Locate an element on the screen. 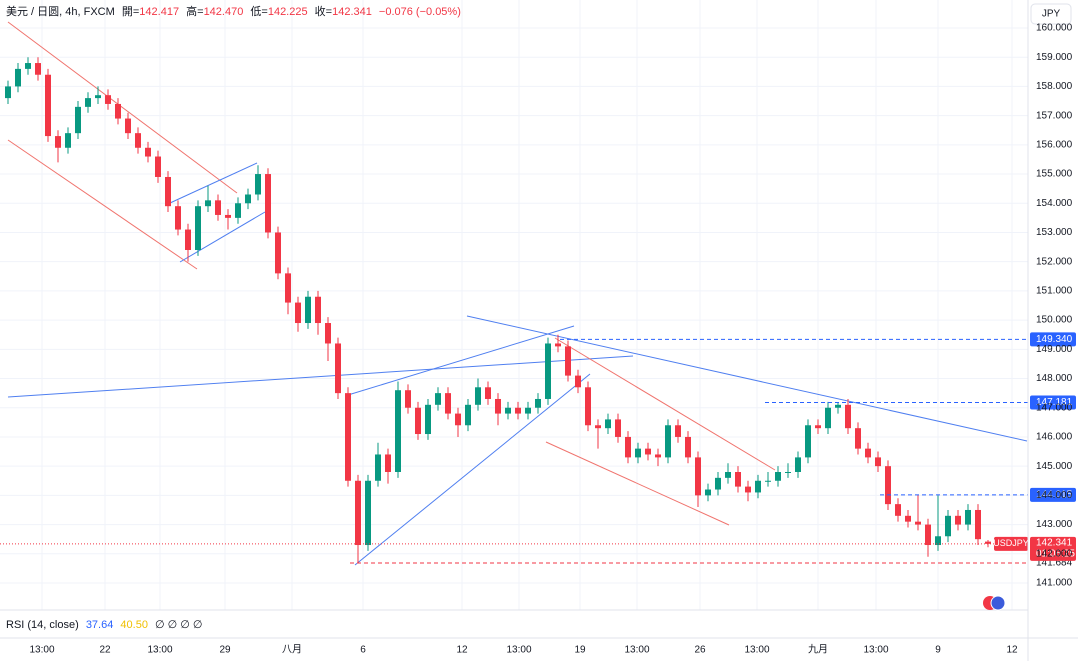 This screenshot has height=661, width=1078. price-tag-label: 149.340 is located at coordinates (1054, 339).